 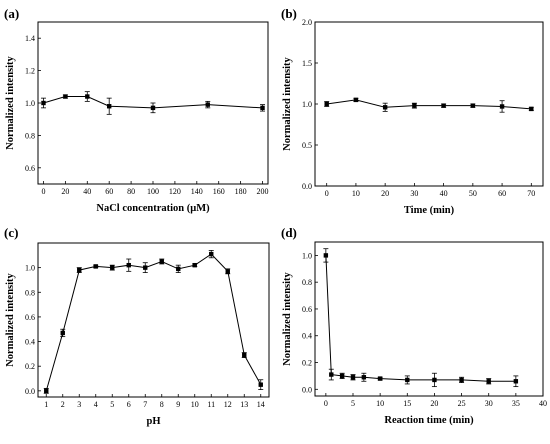 What do you see at coordinates (307, 145) in the screenshot?
I see `y-tick-label: 0.5` at bounding box center [307, 145].